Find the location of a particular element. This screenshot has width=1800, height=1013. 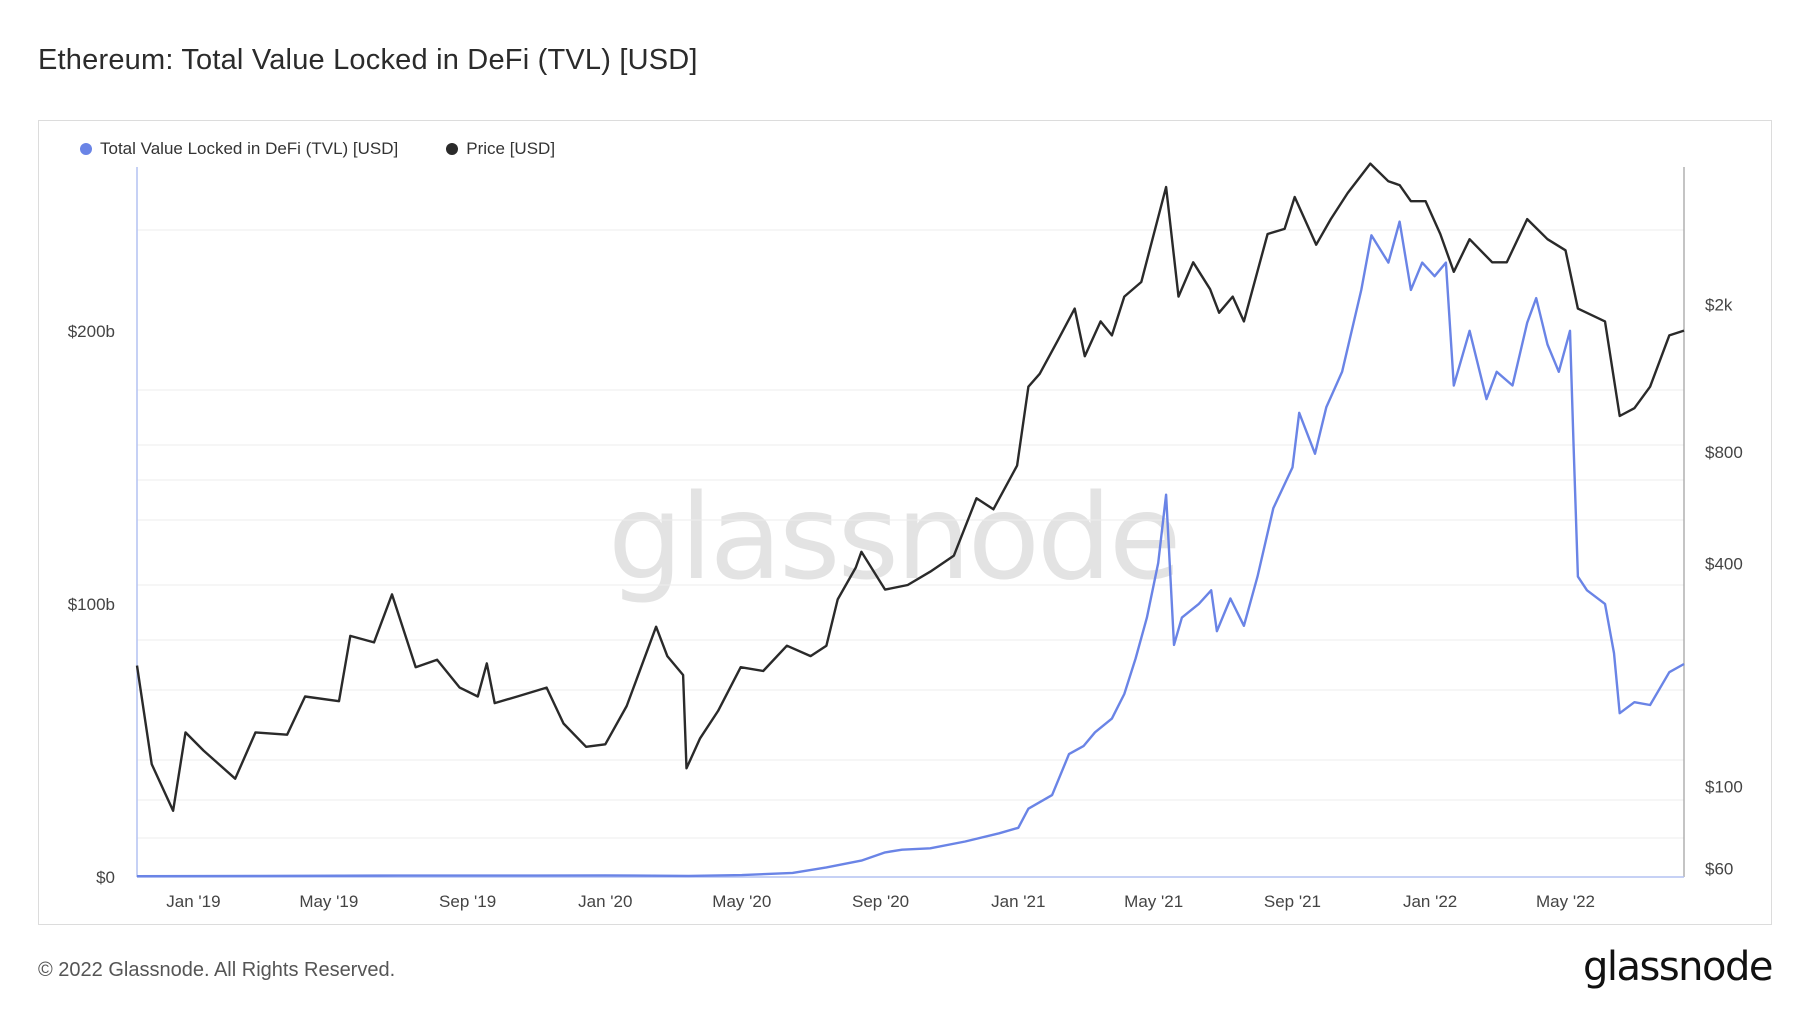

x-tick-label: May '22 is located at coordinates (1565, 901).